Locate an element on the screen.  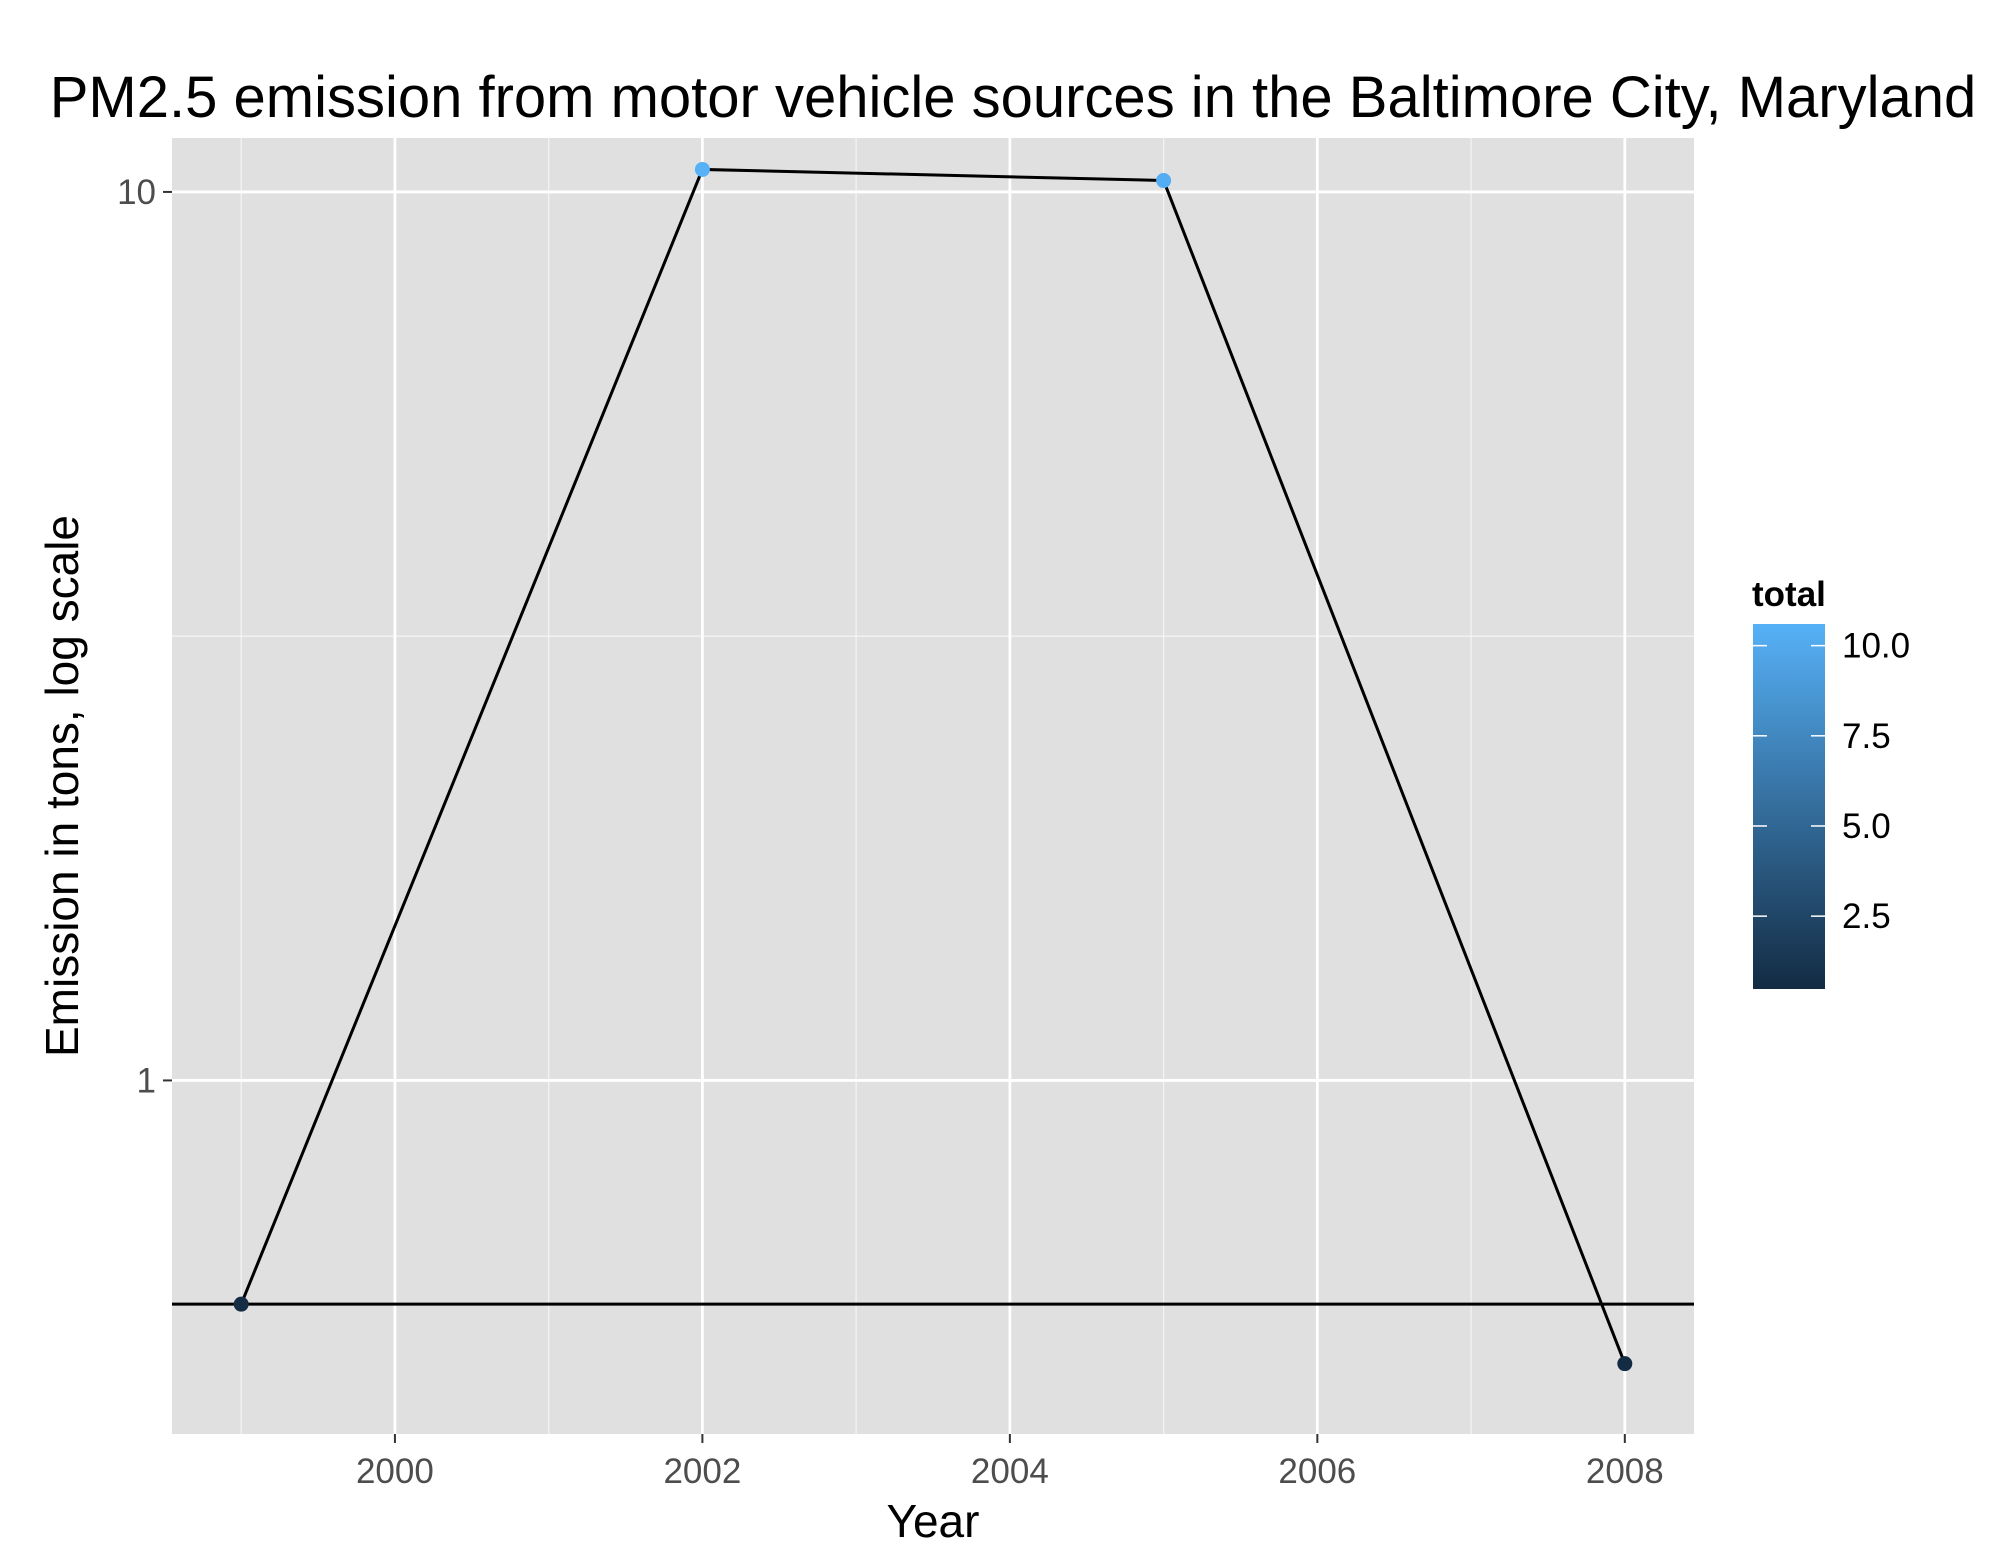
x-axis-title: Year is located at coordinates (933, 1521).